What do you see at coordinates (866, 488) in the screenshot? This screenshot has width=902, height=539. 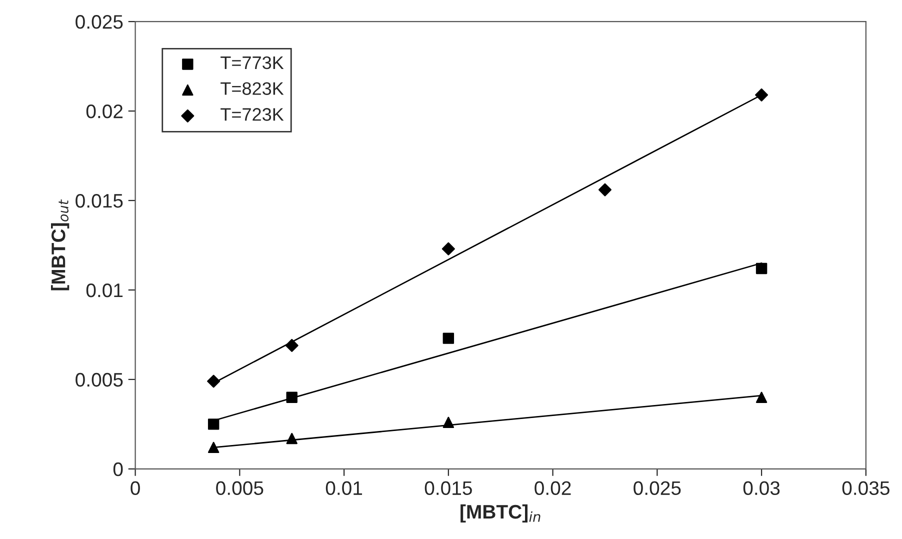 I see `x-tick-label: 0.035` at bounding box center [866, 488].